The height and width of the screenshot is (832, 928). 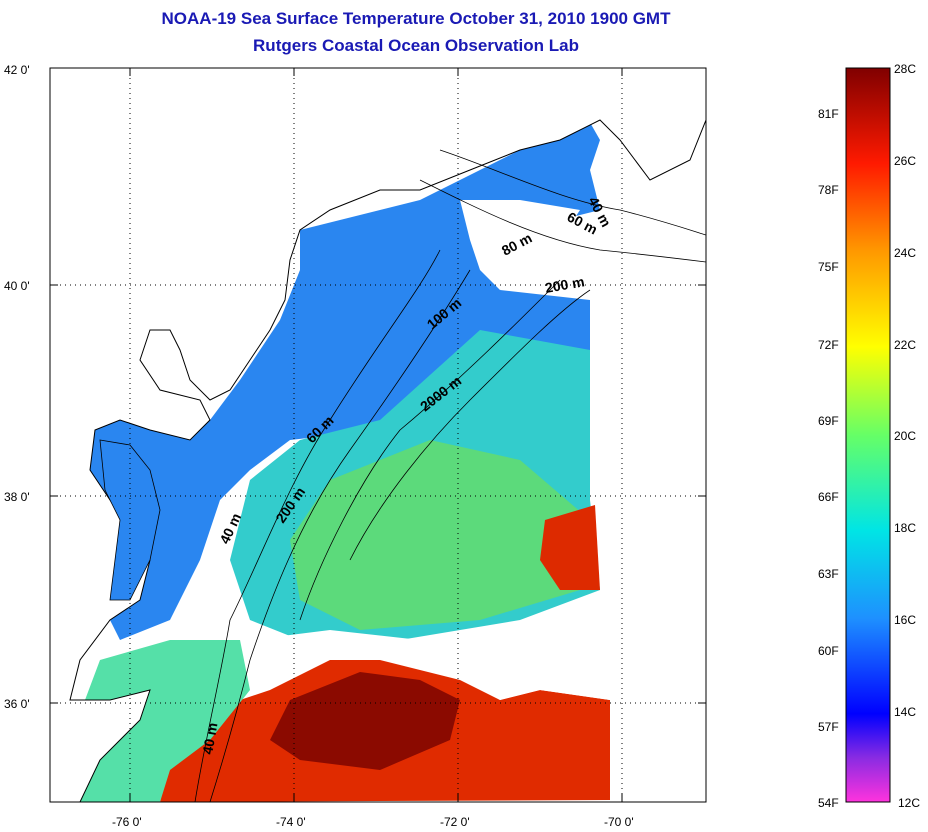 What do you see at coordinates (17, 497) in the screenshot?
I see `lat-tick-label: 38 0'` at bounding box center [17, 497].